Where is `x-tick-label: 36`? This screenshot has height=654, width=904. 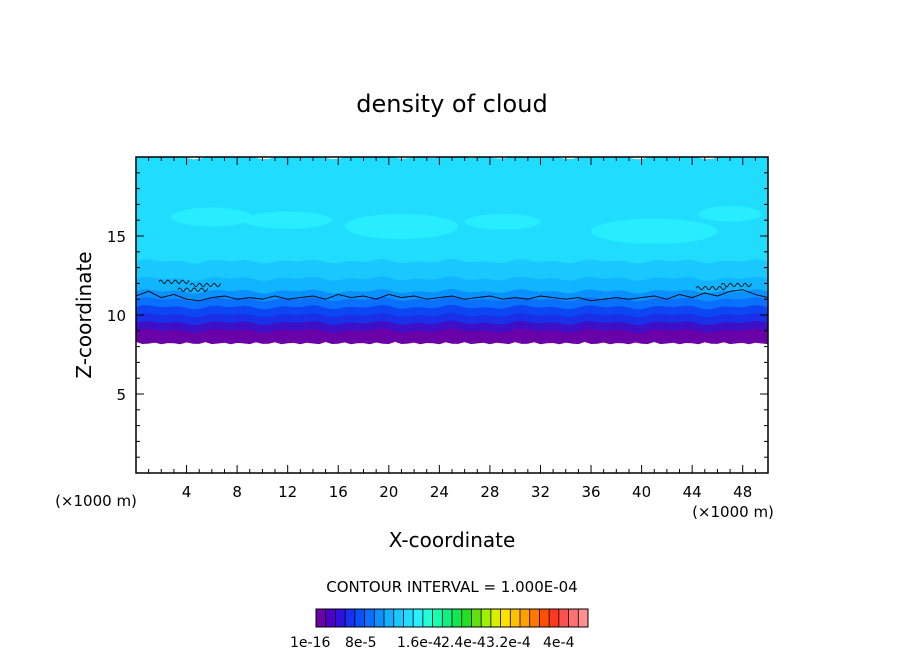 x-tick-label: 36 is located at coordinates (590, 492).